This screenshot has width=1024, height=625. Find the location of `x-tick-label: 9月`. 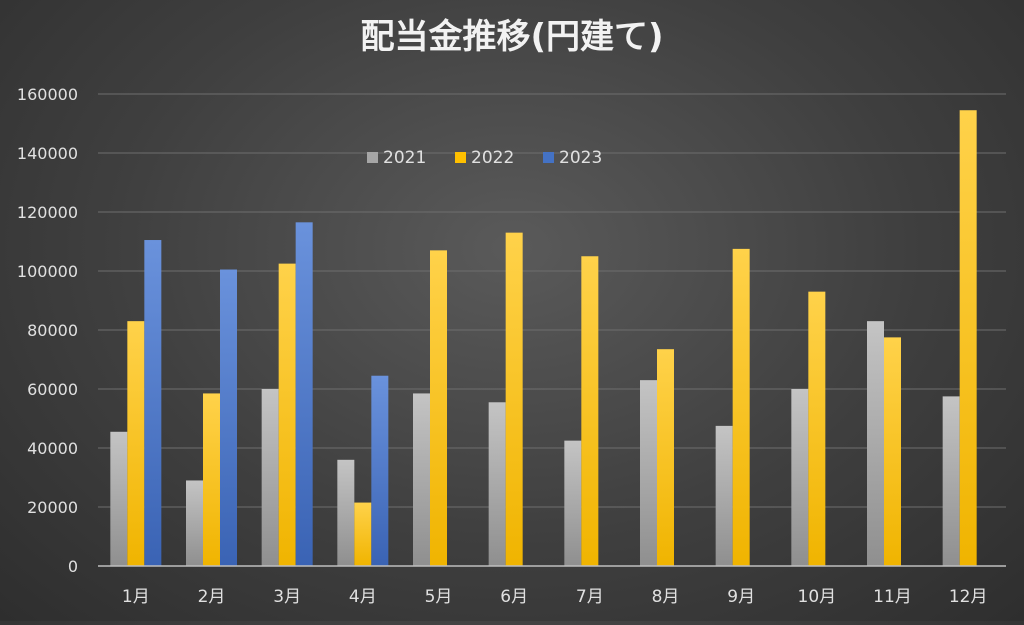

x-tick-label: 9月 is located at coordinates (741, 597).